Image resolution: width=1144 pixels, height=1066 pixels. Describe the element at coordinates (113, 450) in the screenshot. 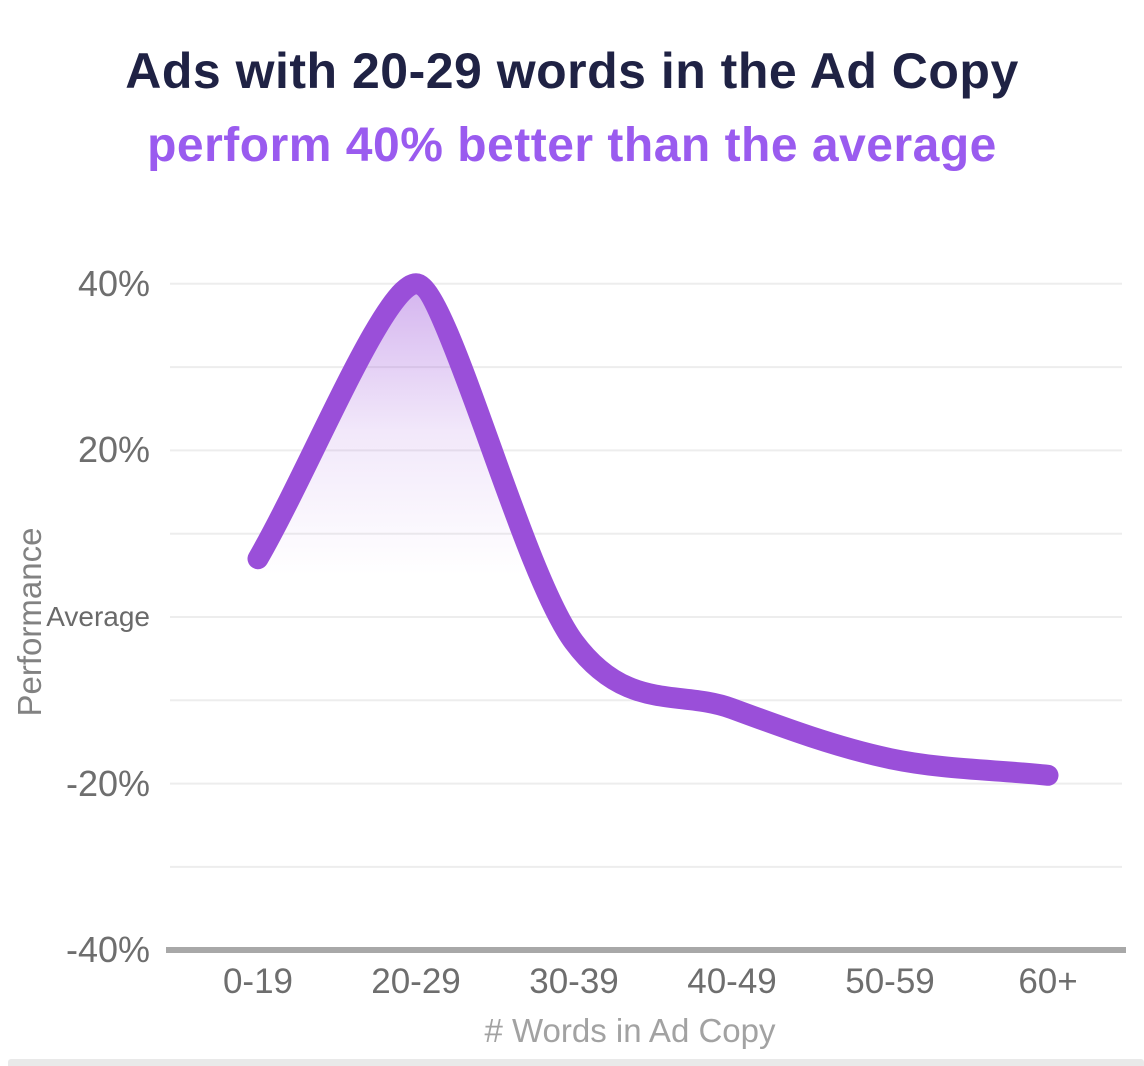

I see `y-tick-20pct: 20%` at that location.